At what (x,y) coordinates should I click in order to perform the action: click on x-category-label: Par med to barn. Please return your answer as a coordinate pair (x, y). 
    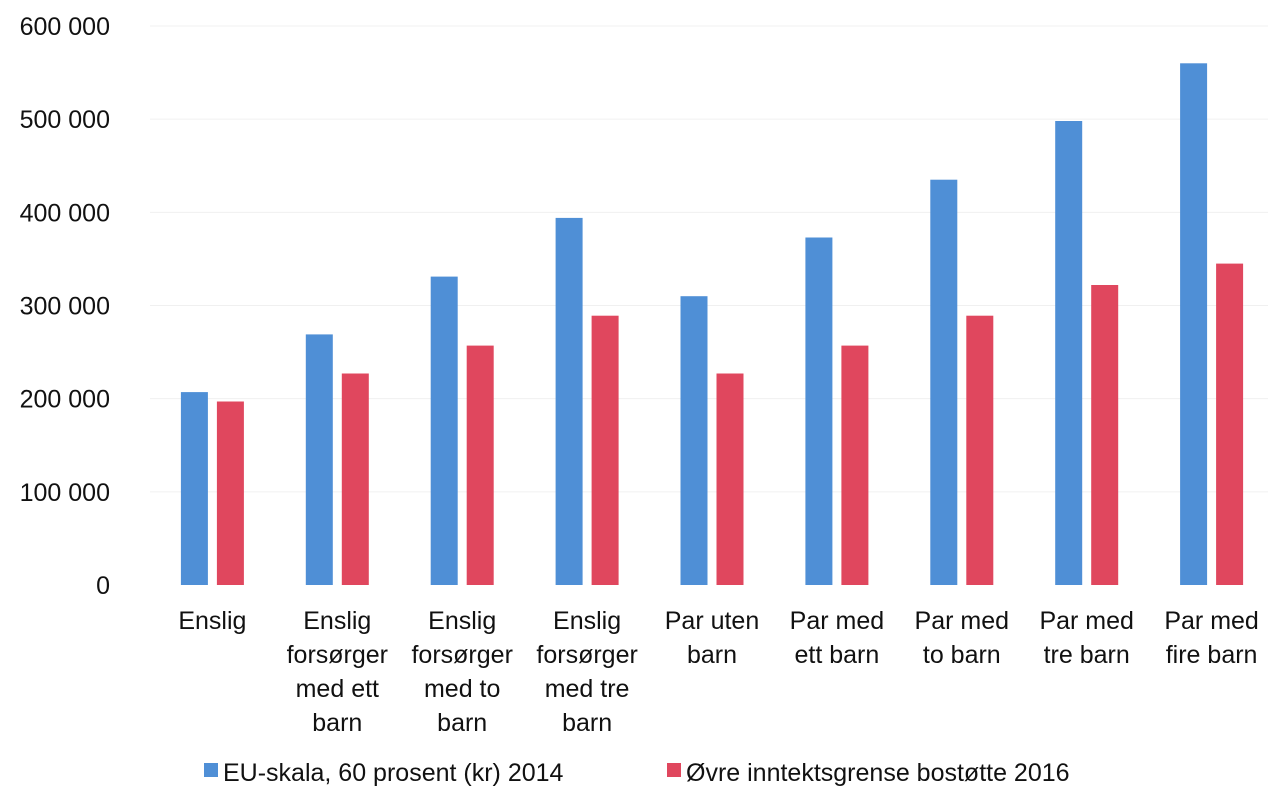
    Looking at the image, I should click on (962, 638).